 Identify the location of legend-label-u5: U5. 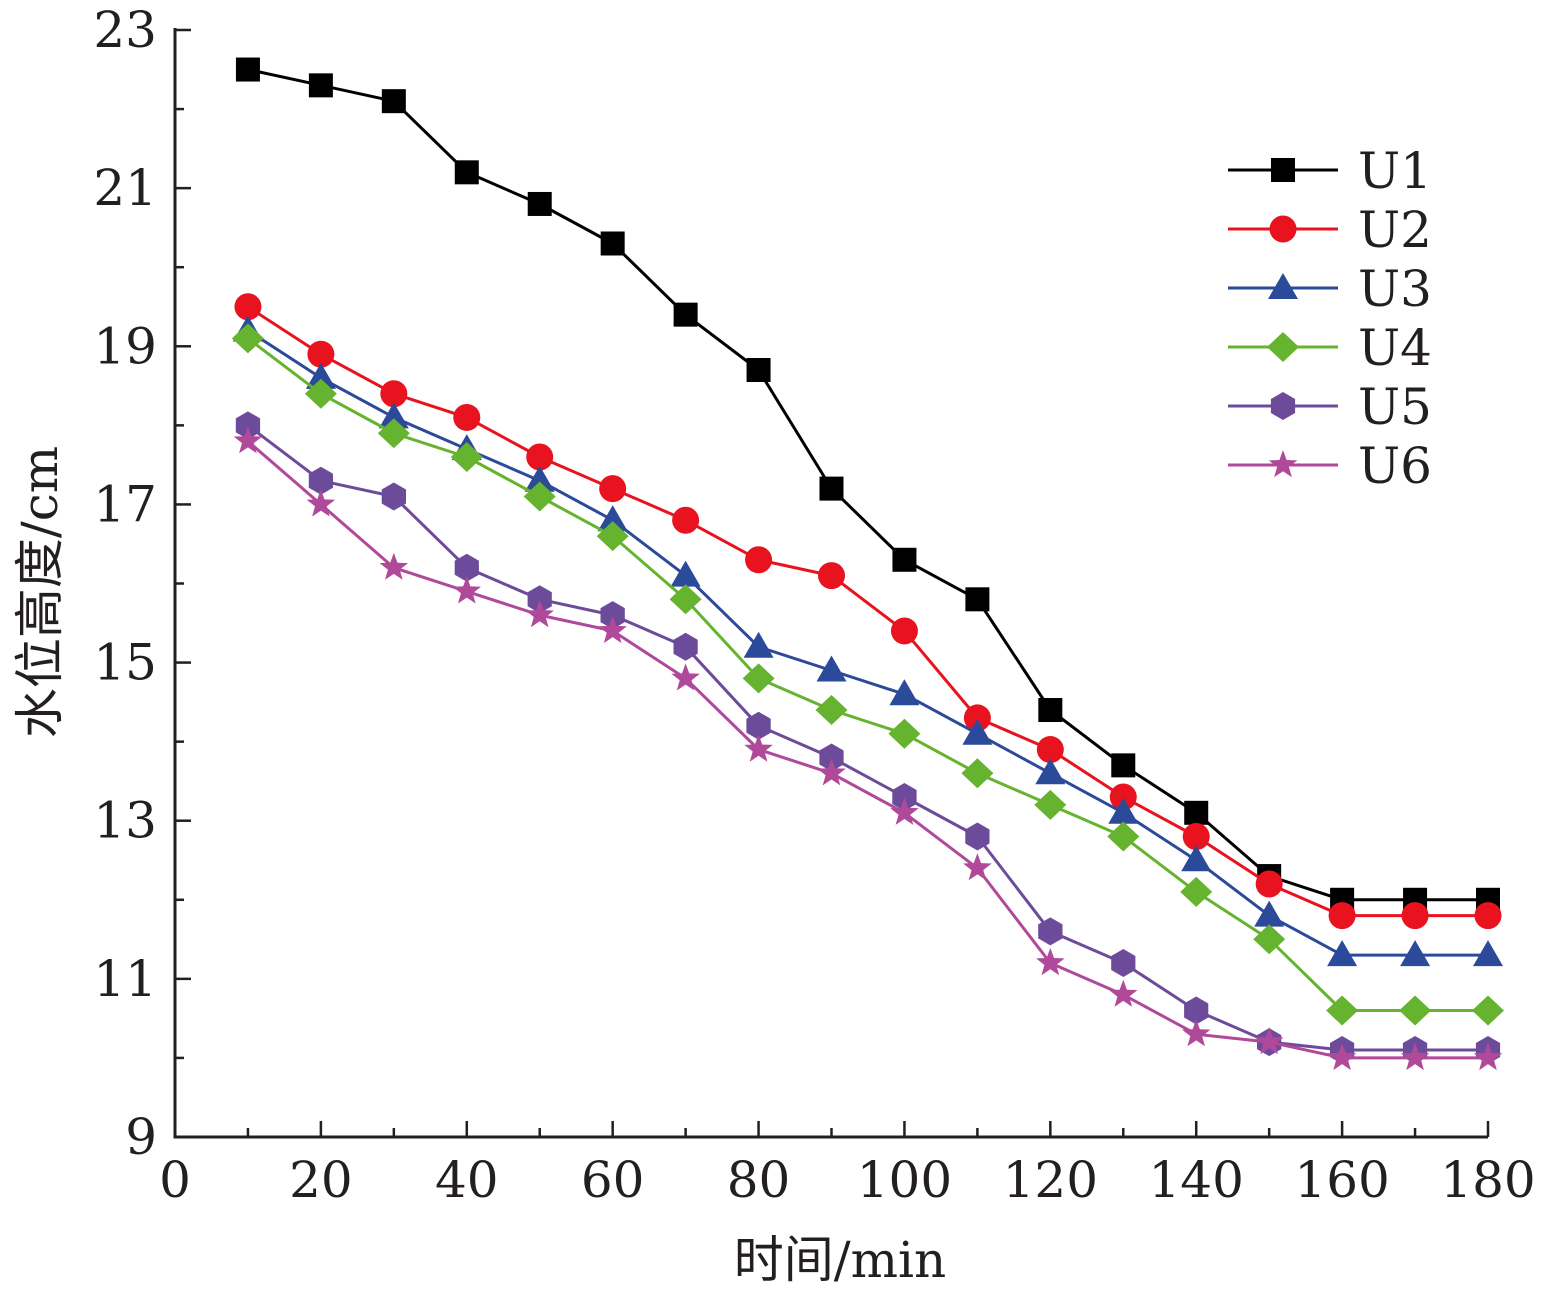
(1395, 407).